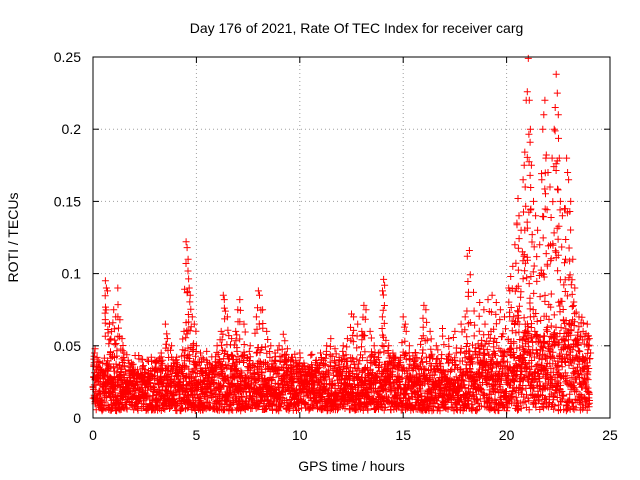 The width and height of the screenshot is (640, 480). What do you see at coordinates (67, 346) in the screenshot?
I see `y-tick-label: 0.05` at bounding box center [67, 346].